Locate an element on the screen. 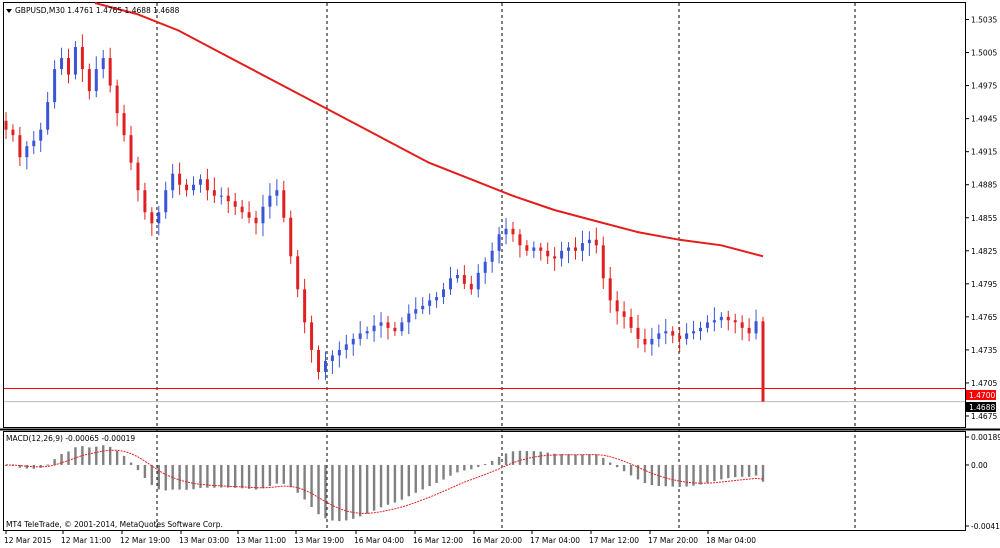  time-tick-label: 17 Mar 12:00 is located at coordinates (614, 540).